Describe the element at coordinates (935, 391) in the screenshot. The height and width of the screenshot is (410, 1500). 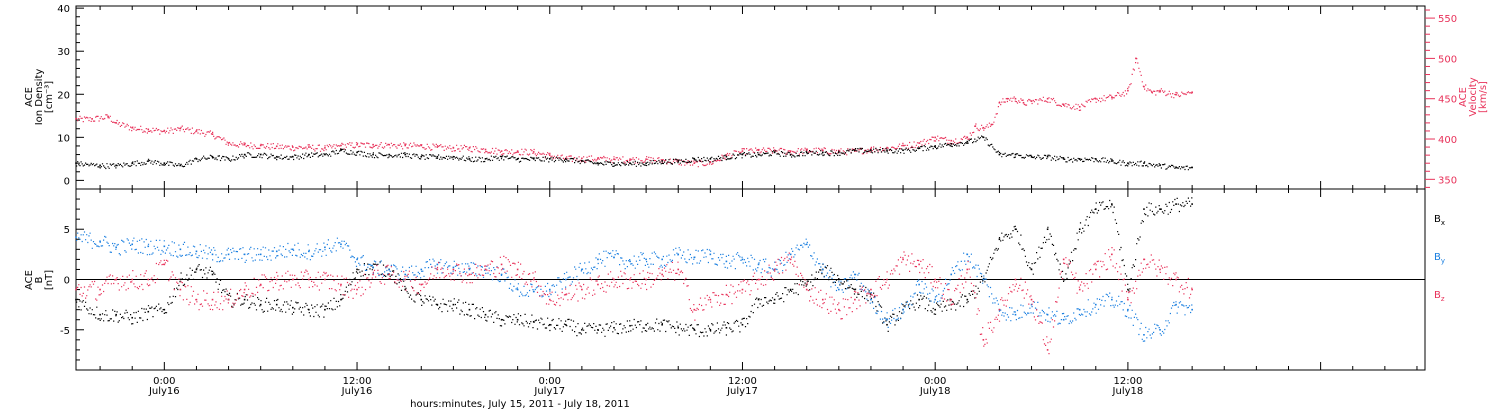
I see `x-tick-date: July18` at that location.